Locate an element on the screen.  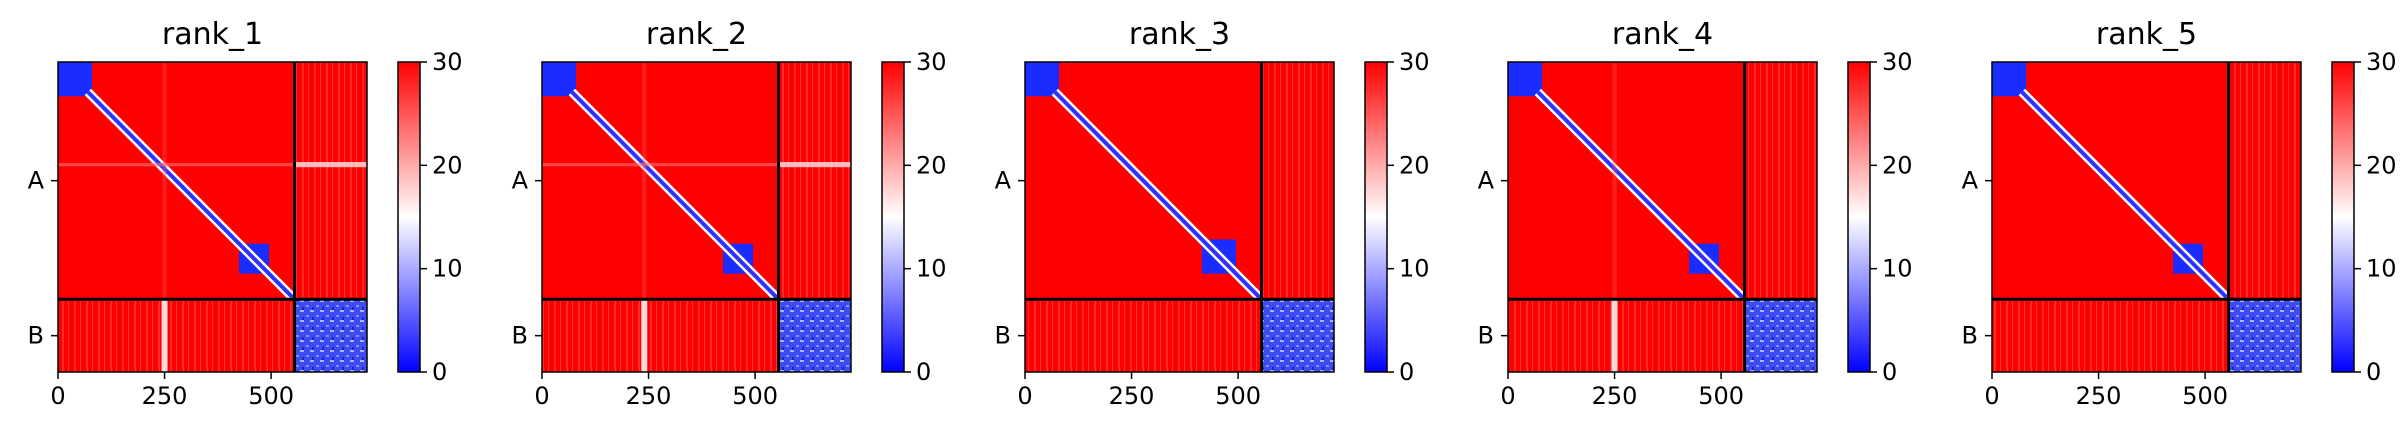
panel-title: rank_1 is located at coordinates (212, 34).